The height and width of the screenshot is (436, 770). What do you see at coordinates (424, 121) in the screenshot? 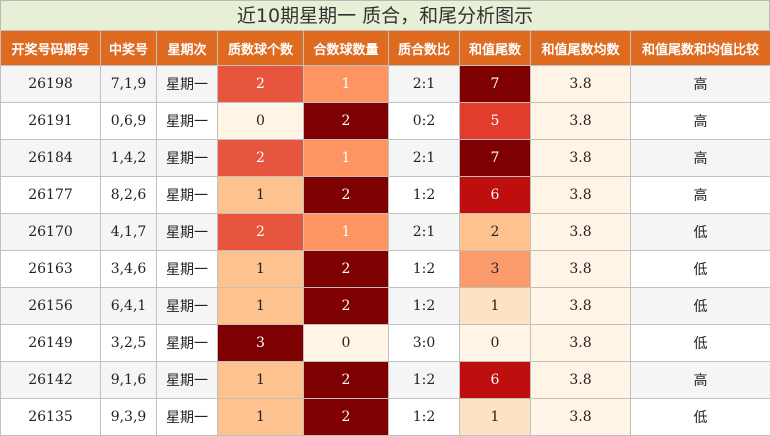
I see `ratio-cell: 0:2` at bounding box center [424, 121].